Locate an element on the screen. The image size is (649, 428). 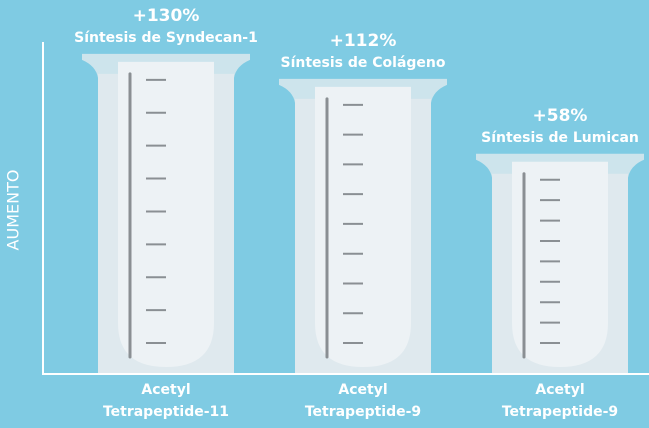
description: Síntesis de Syndecan-1 is located at coordinates (166, 38).